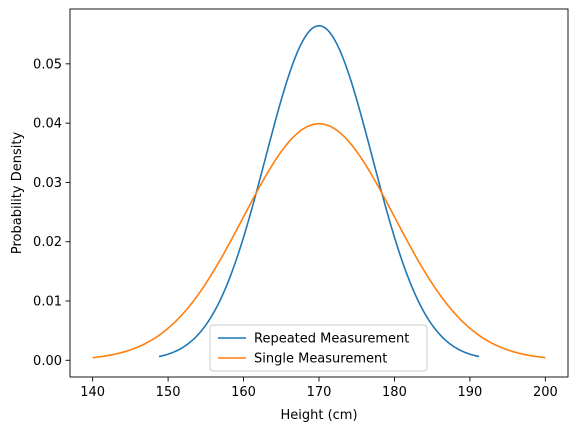 The height and width of the screenshot is (432, 576). Describe the element at coordinates (92, 392) in the screenshot. I see `x-tick-label: 140` at that location.